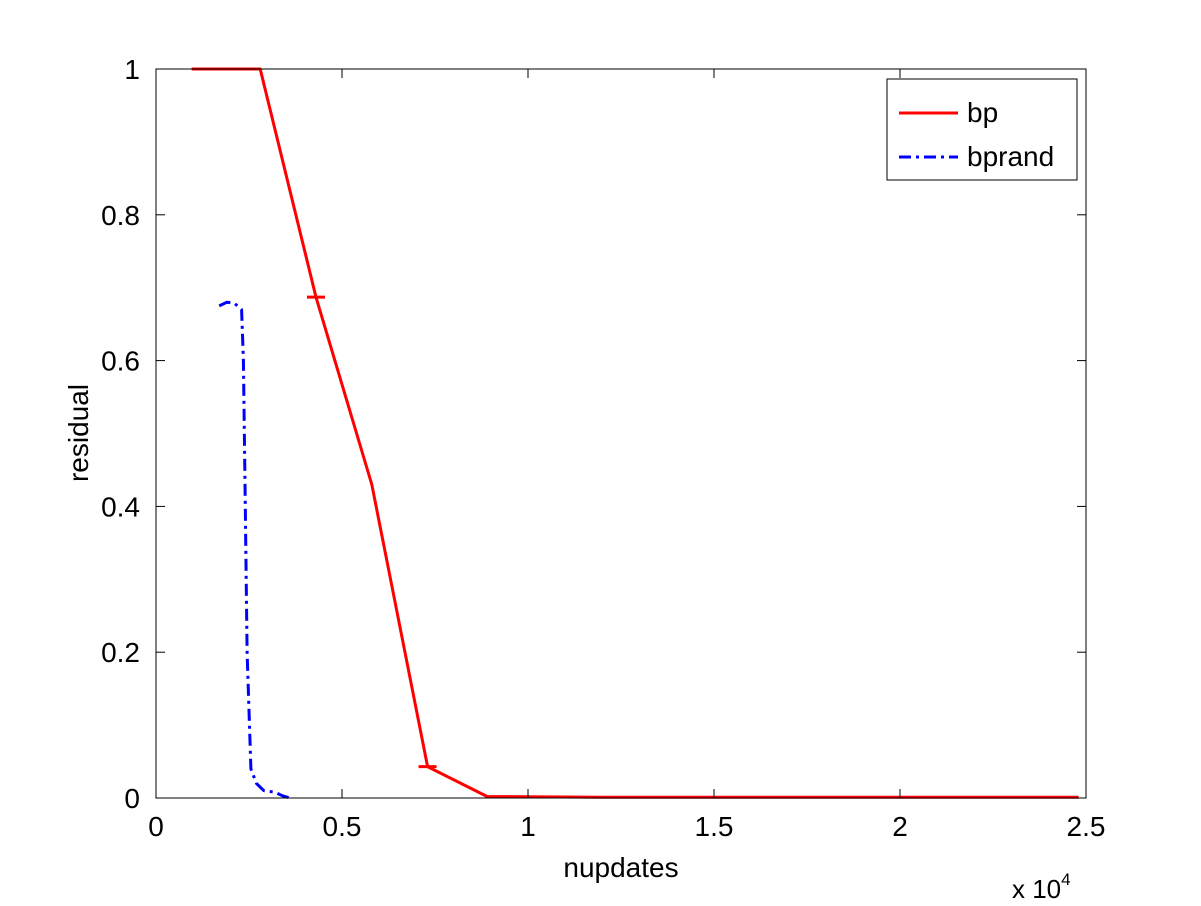  What do you see at coordinates (982, 112) in the screenshot?
I see `legend-label-bp: bp` at bounding box center [982, 112].